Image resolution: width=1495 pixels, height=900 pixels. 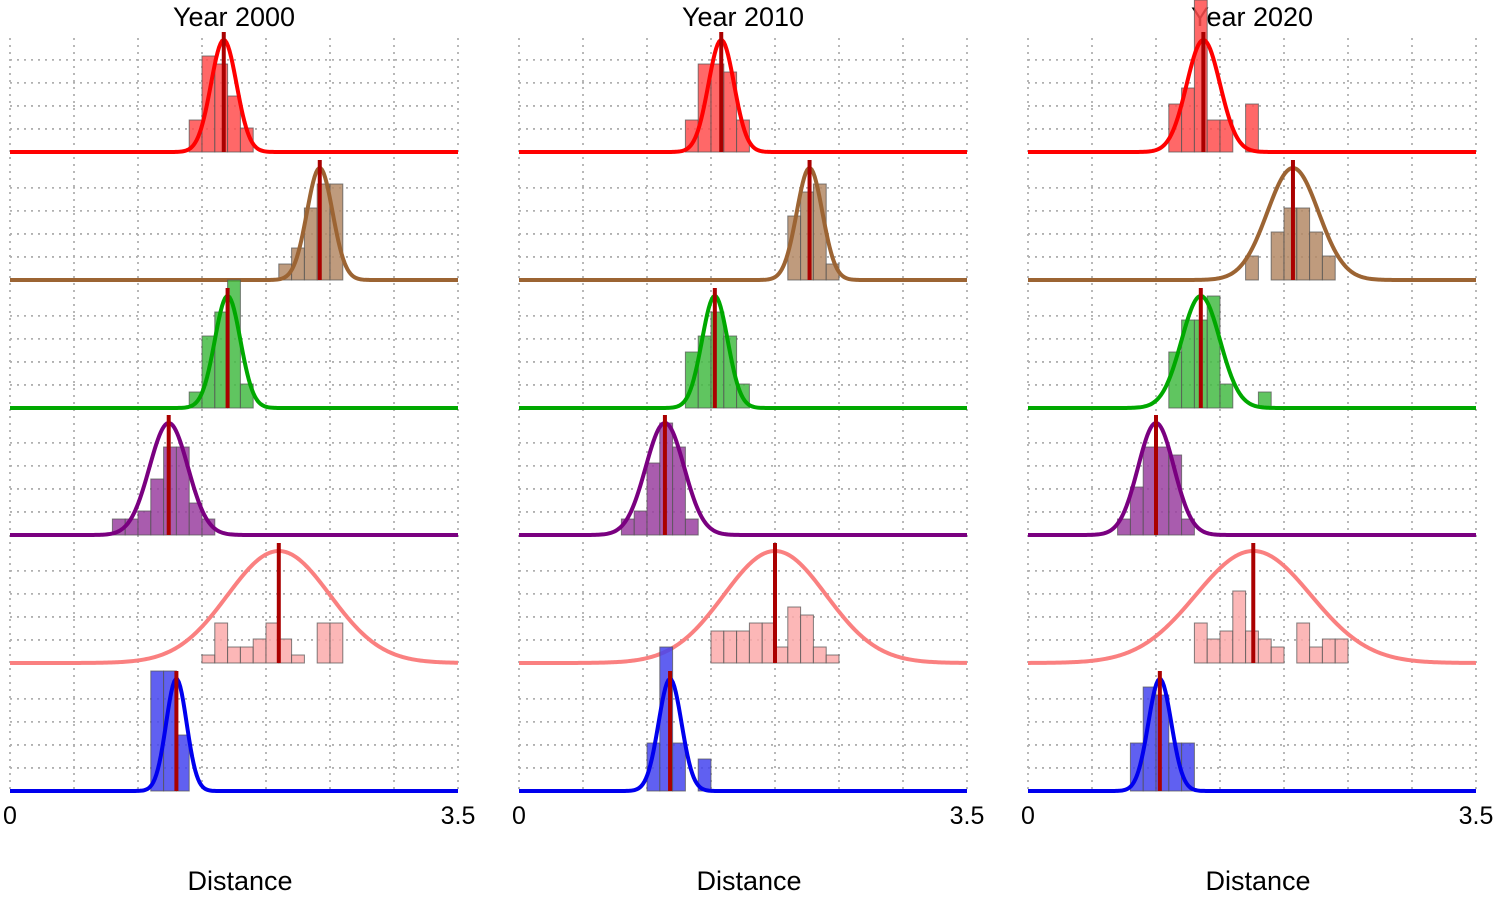 What do you see at coordinates (743, 17) in the screenshot?
I see `panel-title: Year 2010` at bounding box center [743, 17].